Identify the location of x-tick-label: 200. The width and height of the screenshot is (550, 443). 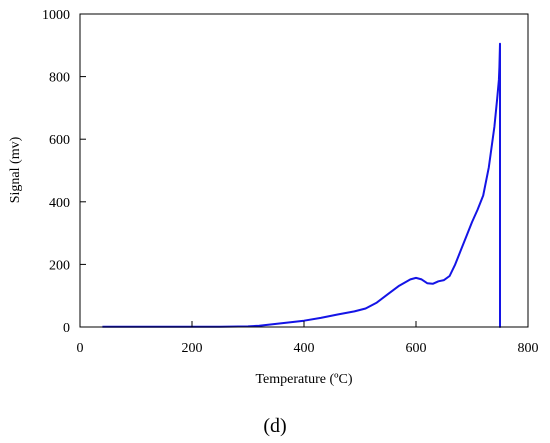
(192, 348).